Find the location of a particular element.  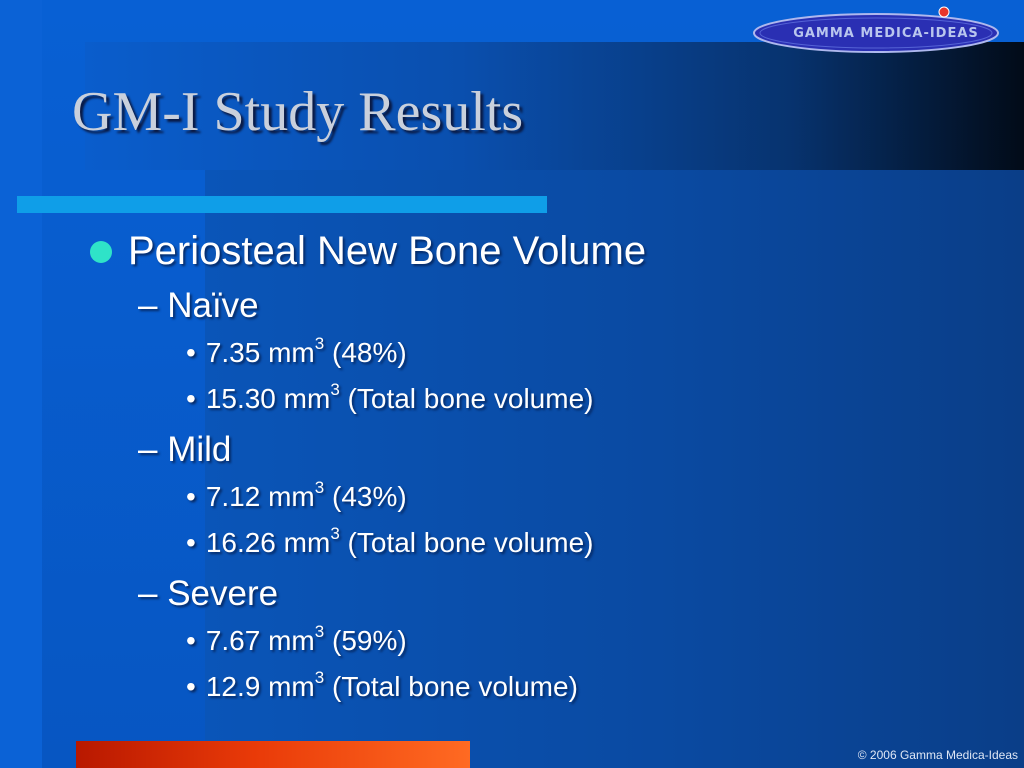

logo-text: GAMMA MEDICA-IDEAS is located at coordinates (886, 33).